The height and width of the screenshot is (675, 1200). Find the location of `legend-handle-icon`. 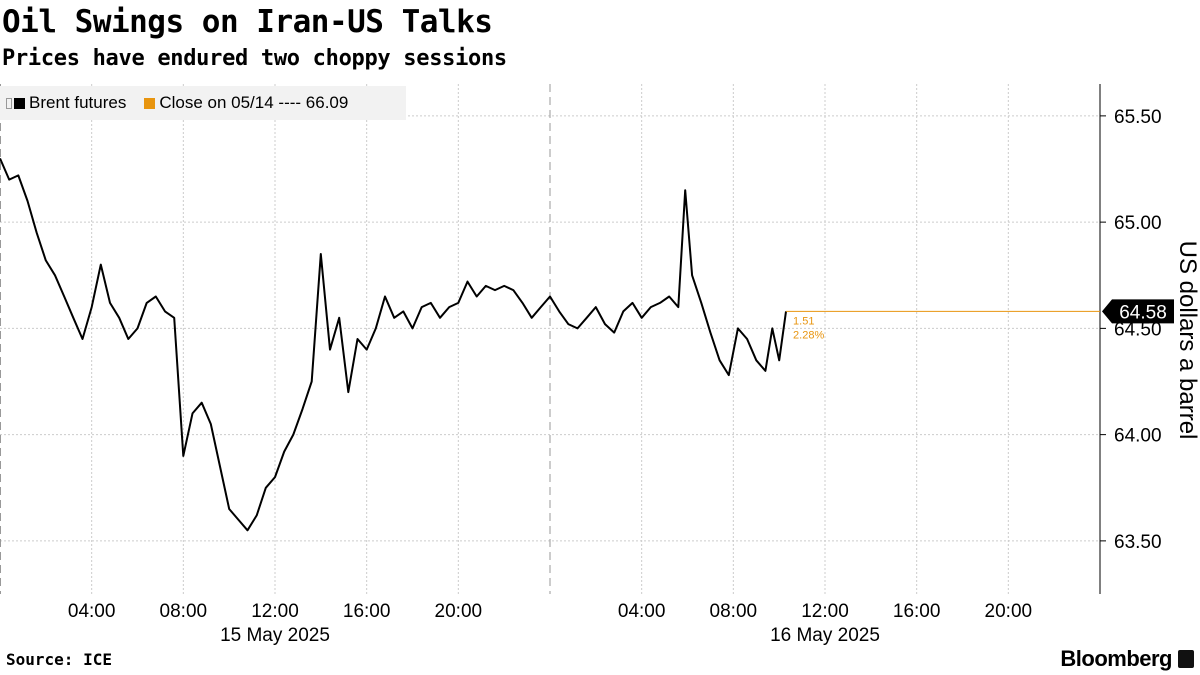

legend-handle-icon is located at coordinates (9, 103).